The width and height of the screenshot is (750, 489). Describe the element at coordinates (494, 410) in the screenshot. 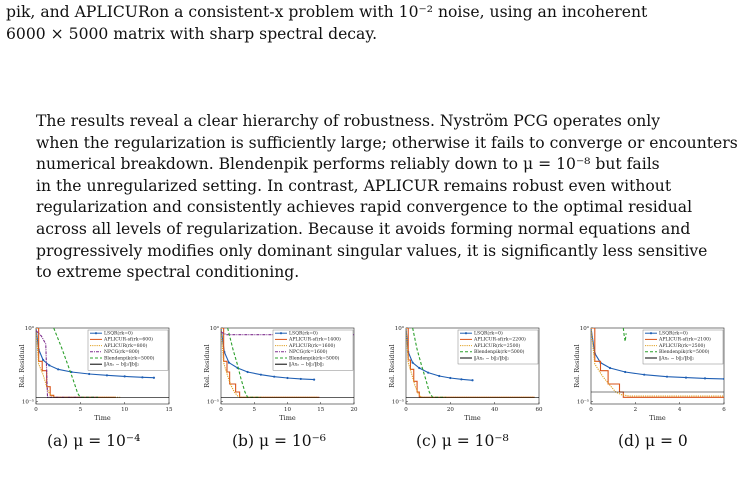

I see `x-tick-label: 40` at that location.